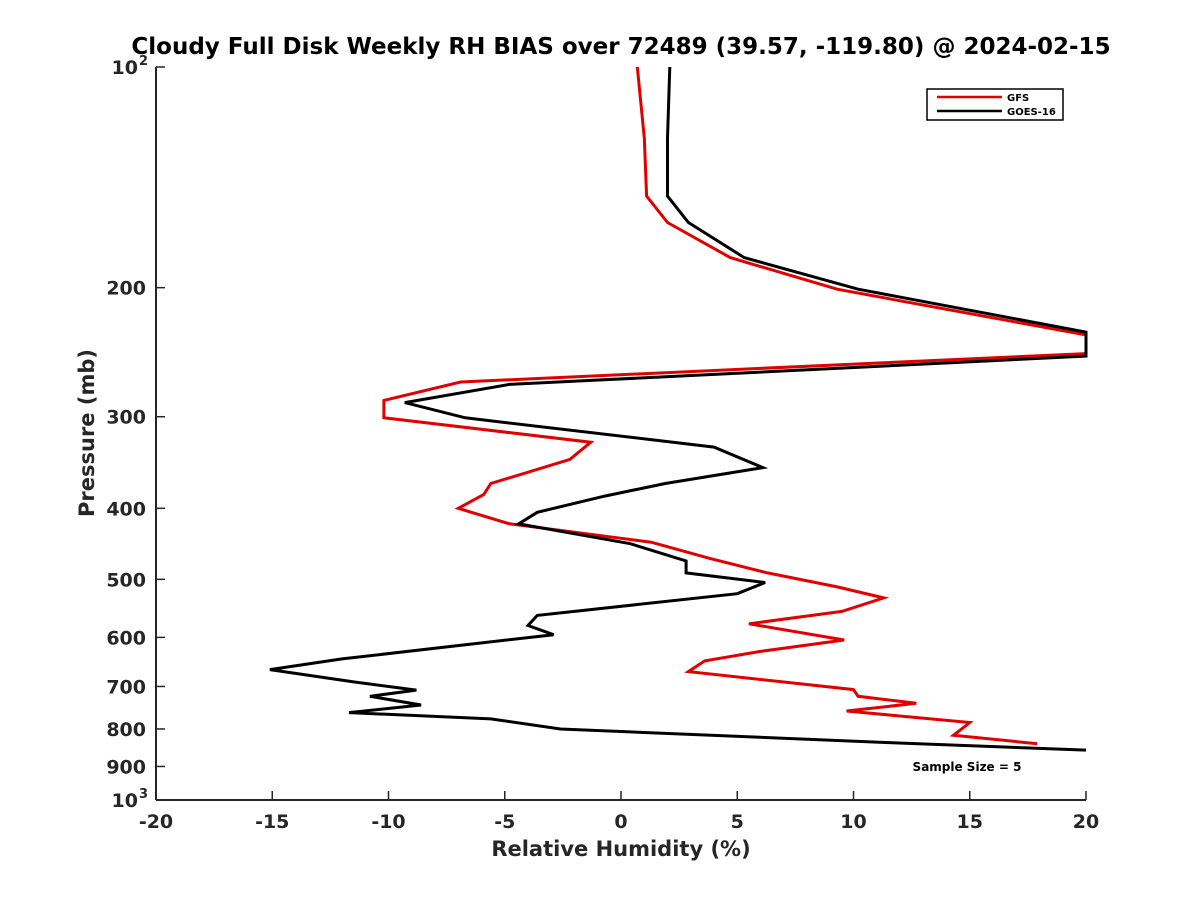 The height and width of the screenshot is (900, 1200). What do you see at coordinates (126, 418) in the screenshot?
I see `y-tick-label: 300` at bounding box center [126, 418].